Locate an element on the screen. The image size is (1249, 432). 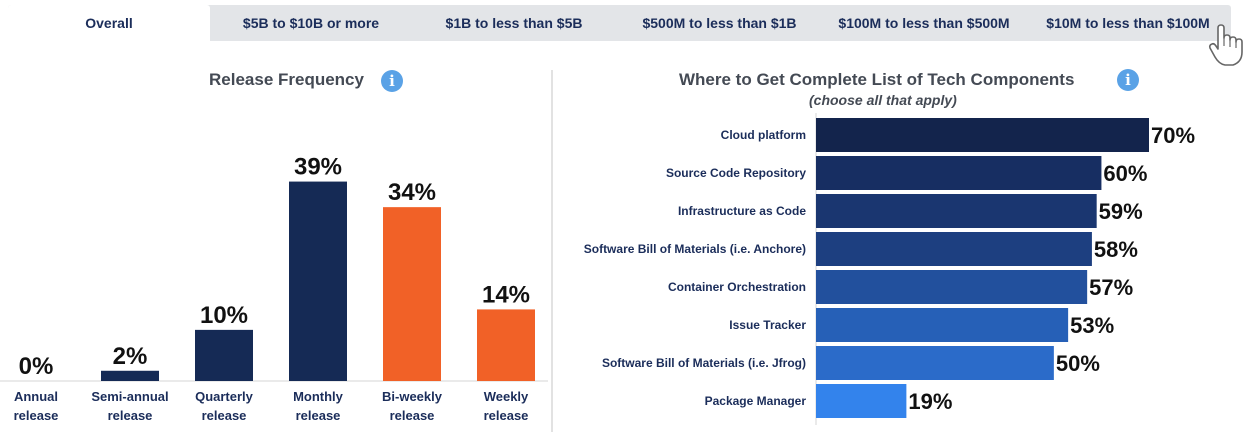
tab-5: $10M to less than $100M is located at coordinates (1128, 23).